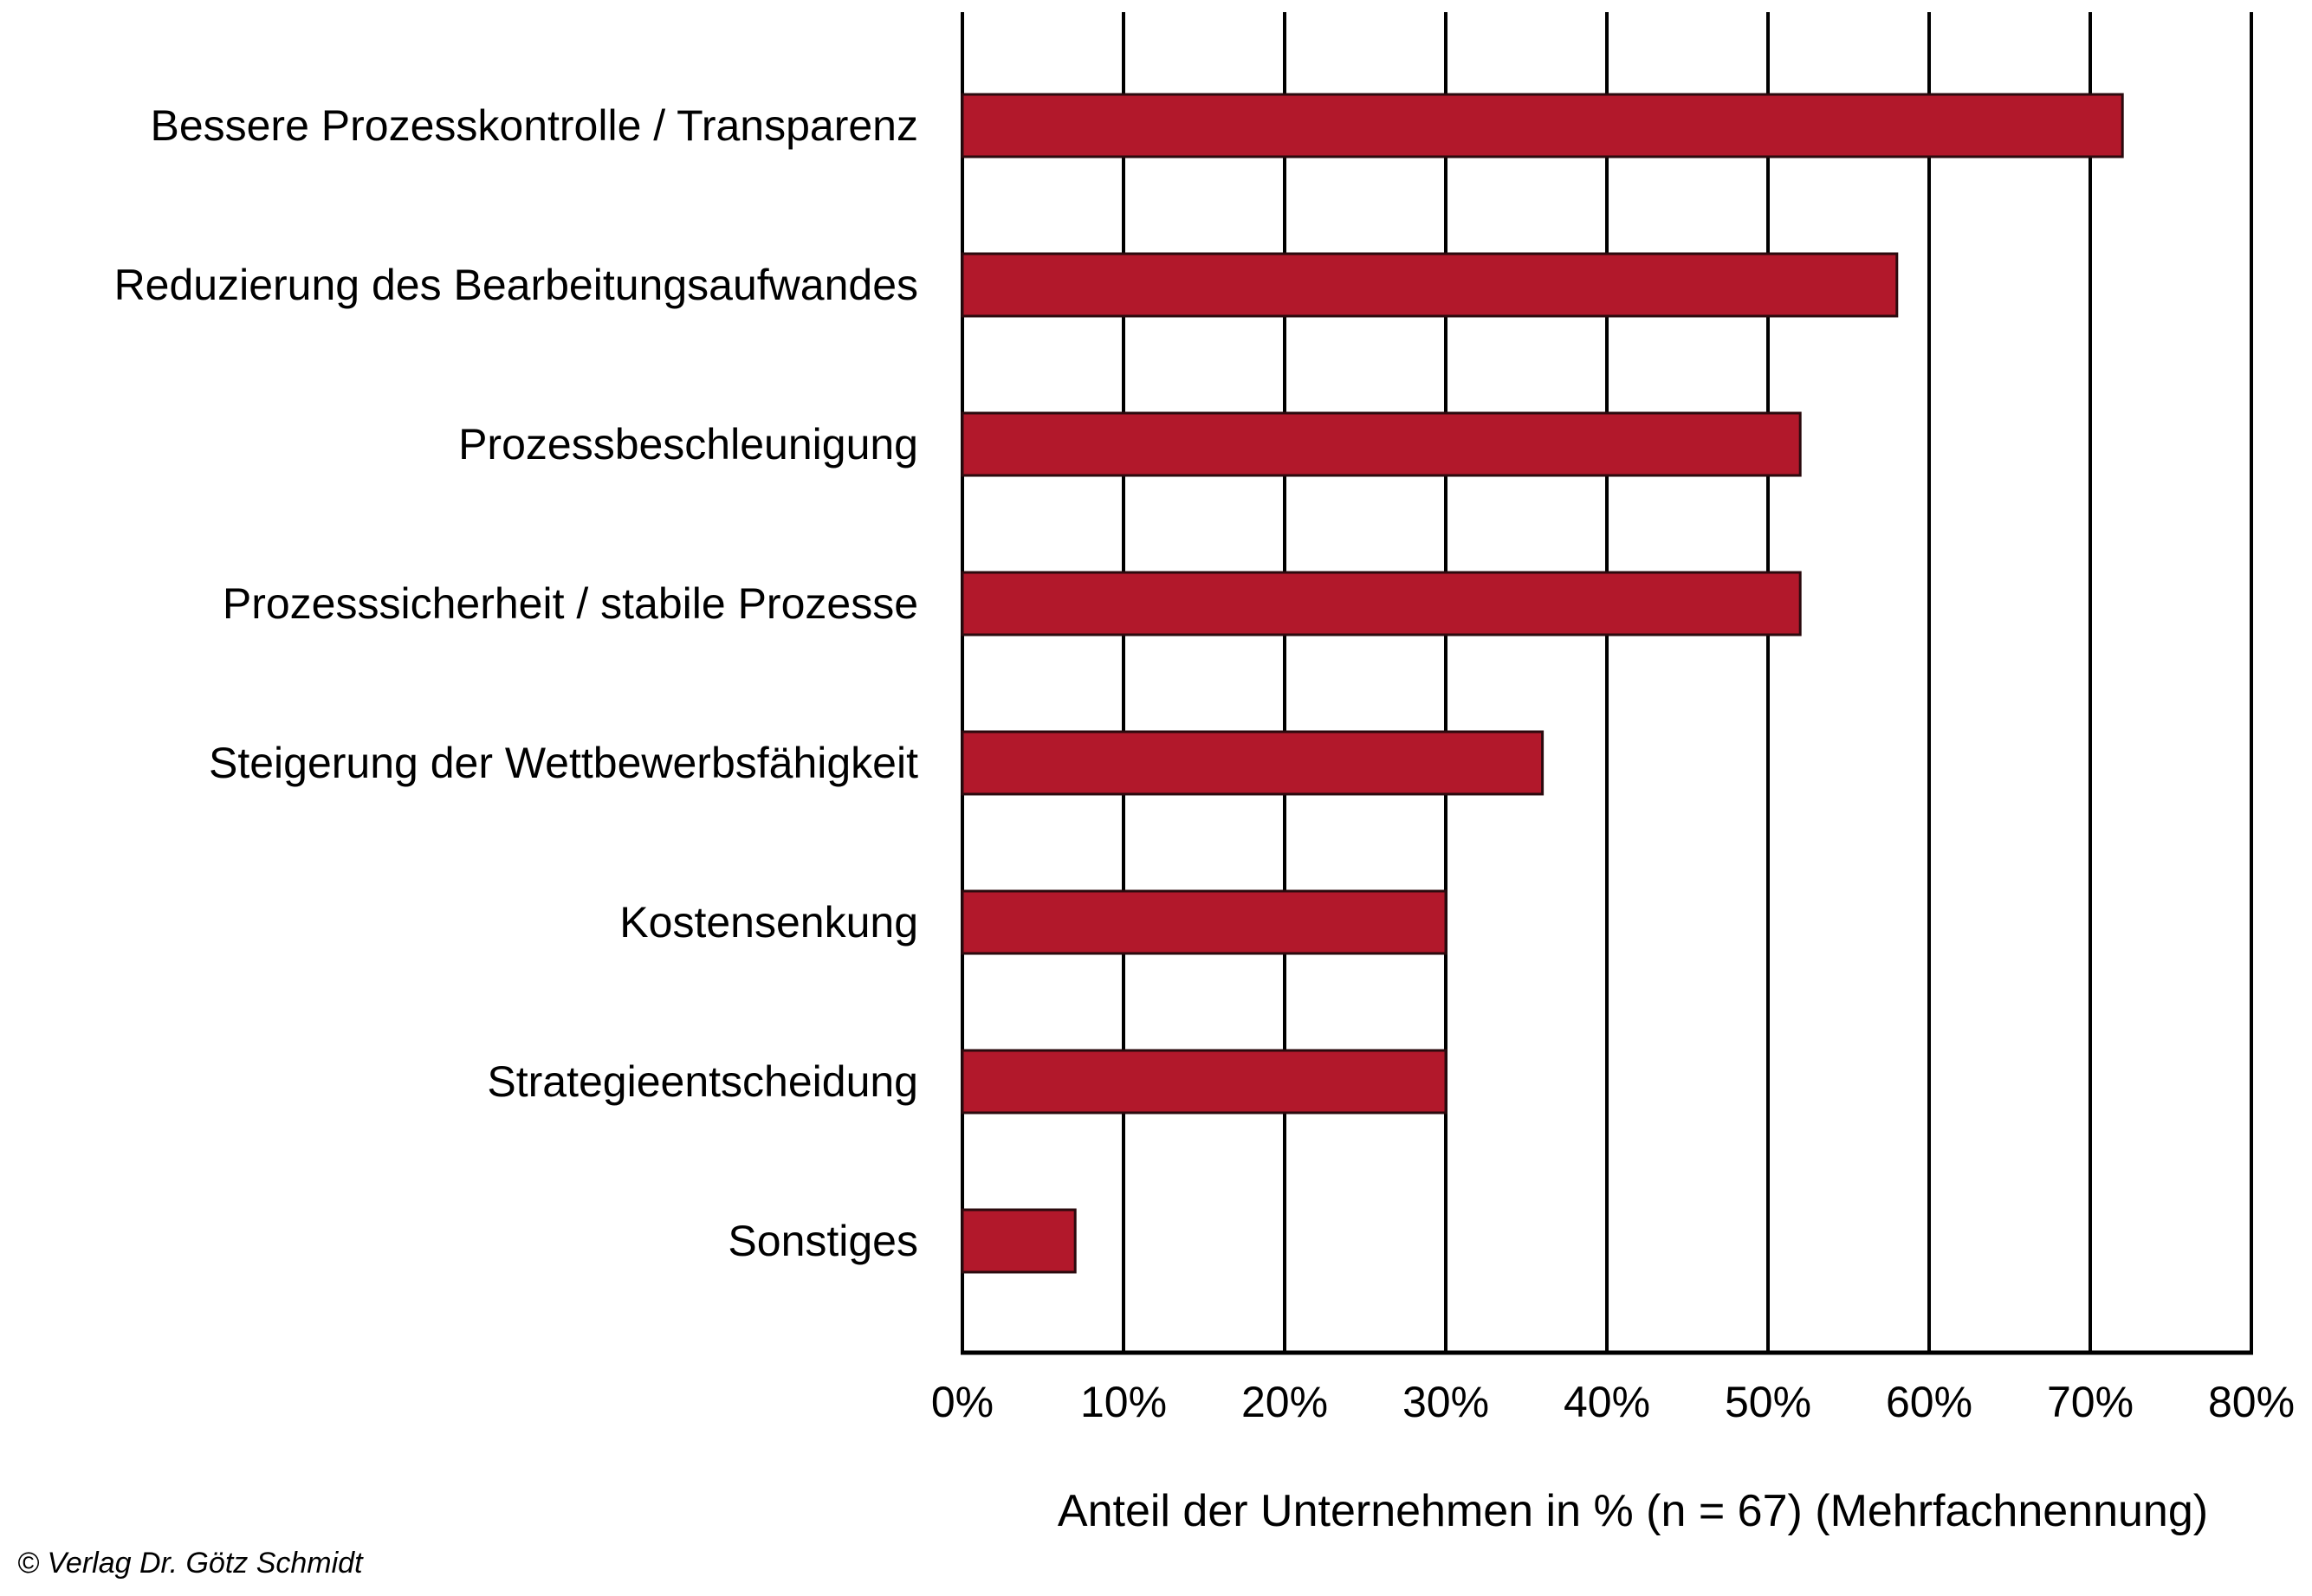 The height and width of the screenshot is (1596, 2312). What do you see at coordinates (1929, 1402) in the screenshot?
I see `x-tick-label-60: 60%` at bounding box center [1929, 1402].